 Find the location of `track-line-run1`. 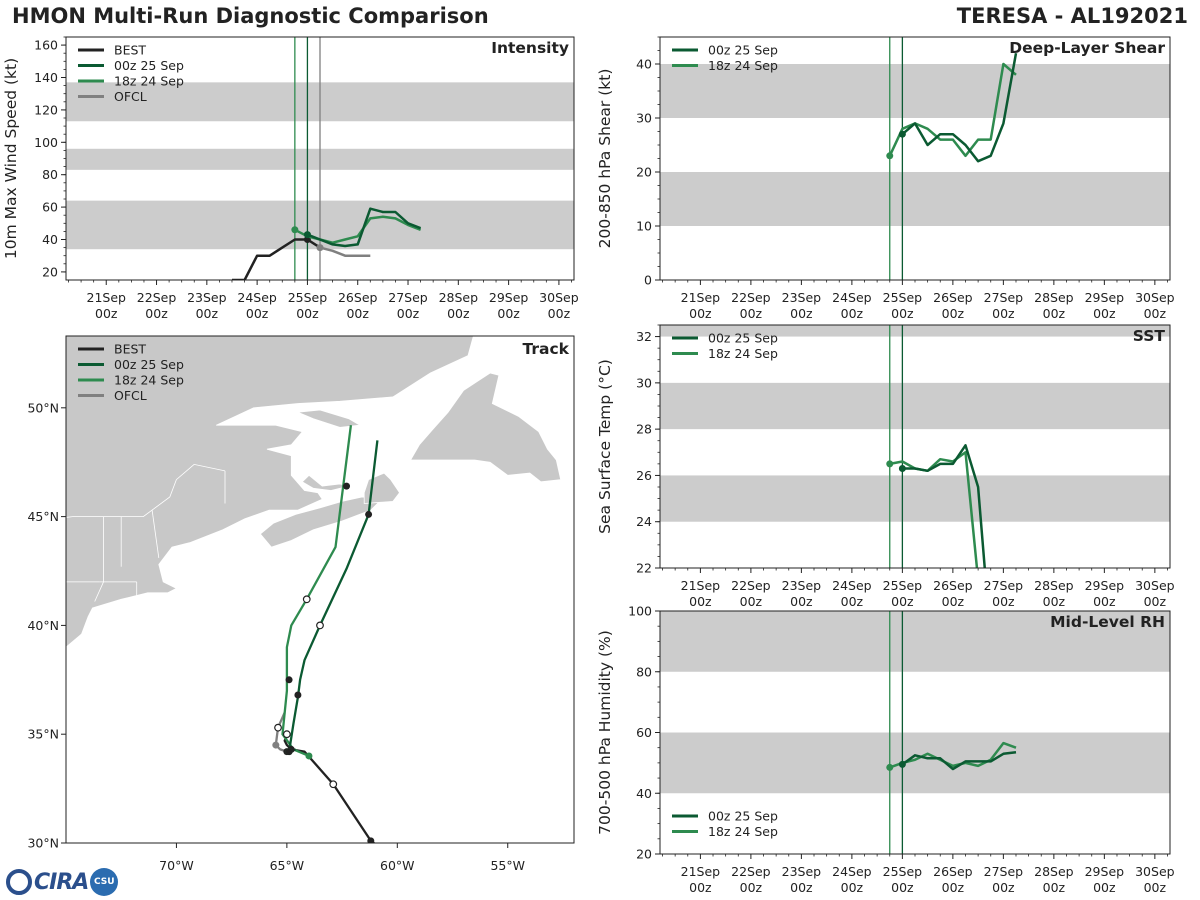

track-line-run1 is located at coordinates (333, 596).